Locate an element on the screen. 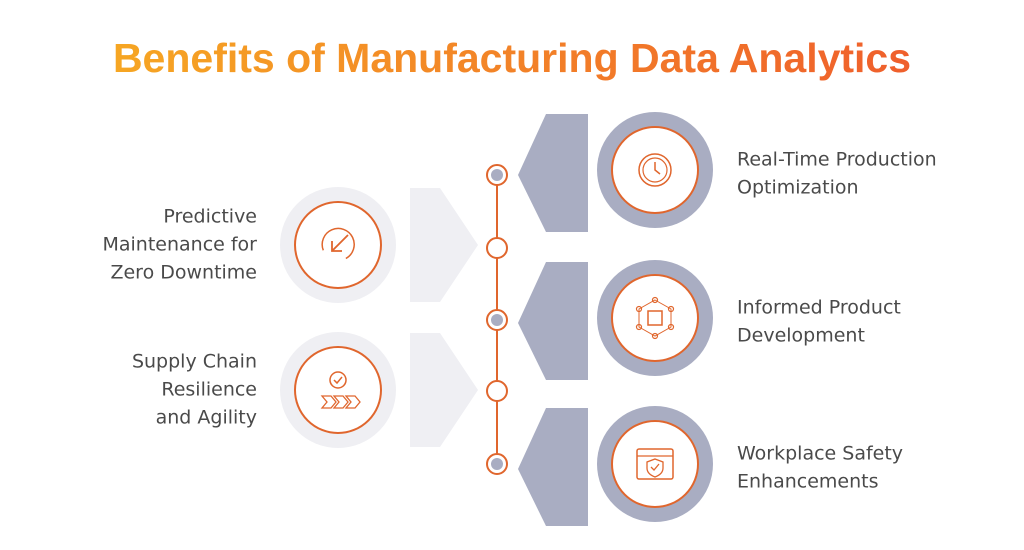 This screenshot has height=550, width=1024. right-item: Informed Product Development is located at coordinates (709, 320).